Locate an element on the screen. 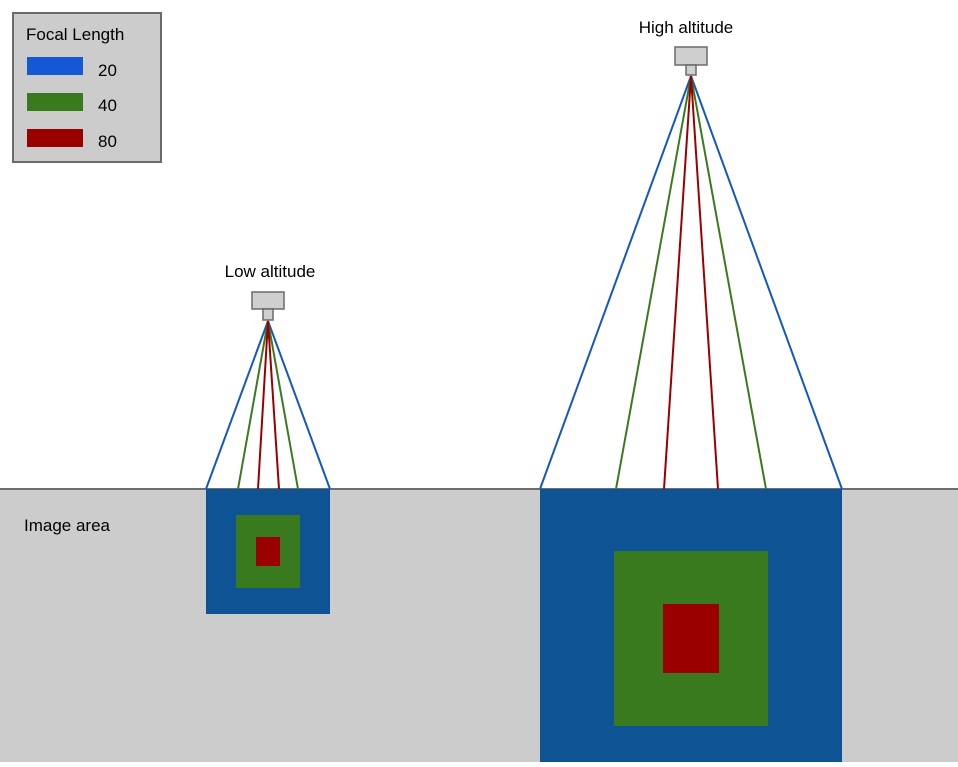 The image size is (958, 767). low-ray-20-right is located at coordinates (299, 405).